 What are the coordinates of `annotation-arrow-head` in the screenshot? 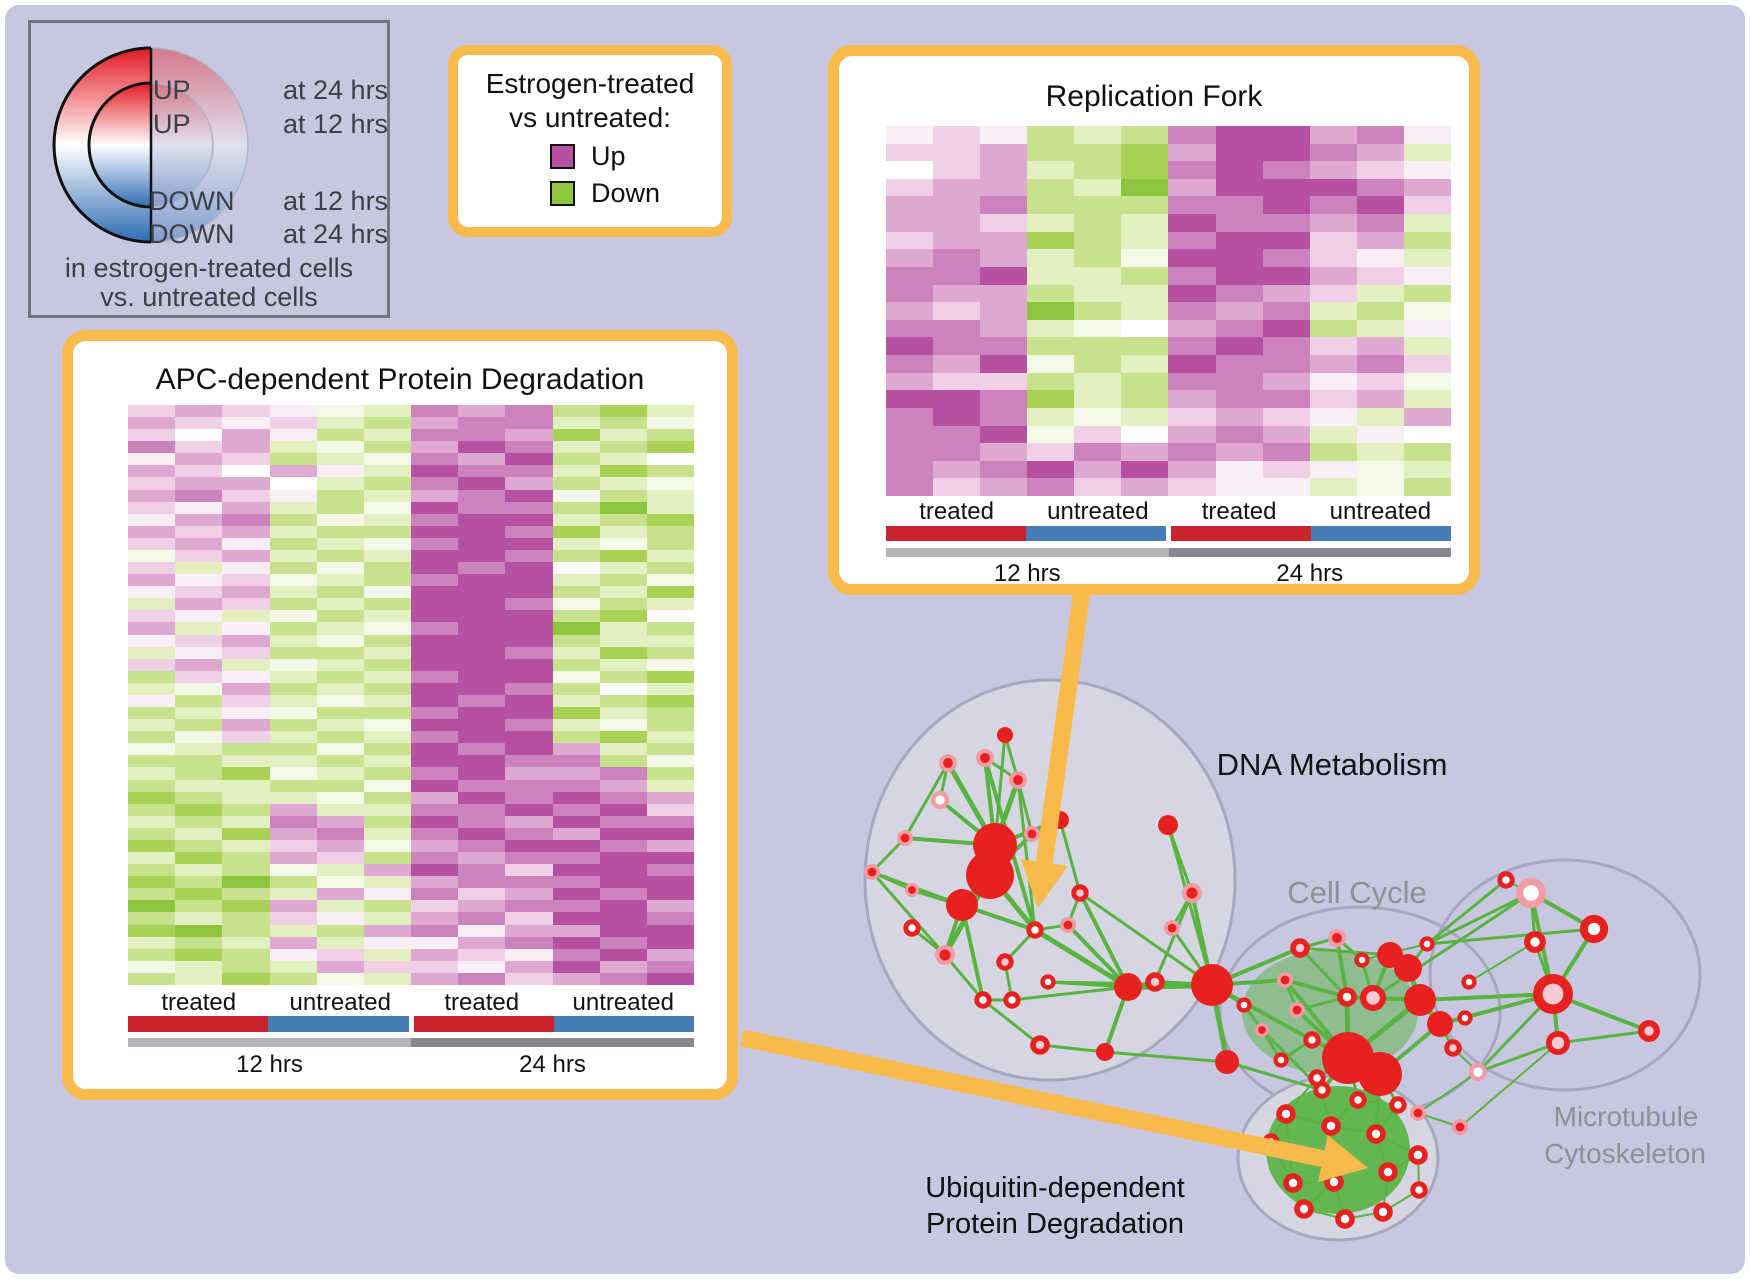 It's located at (1343, 1159).